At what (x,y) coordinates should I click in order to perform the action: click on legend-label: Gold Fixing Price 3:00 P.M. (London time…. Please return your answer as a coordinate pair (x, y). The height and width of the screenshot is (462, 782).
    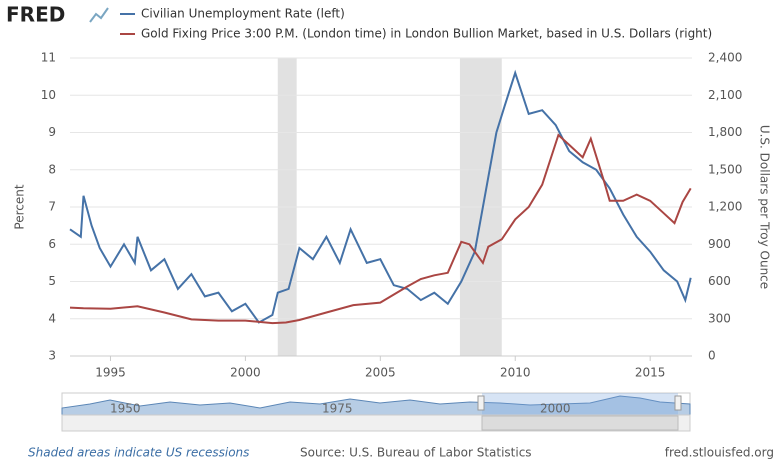
    Looking at the image, I should click on (426, 34).